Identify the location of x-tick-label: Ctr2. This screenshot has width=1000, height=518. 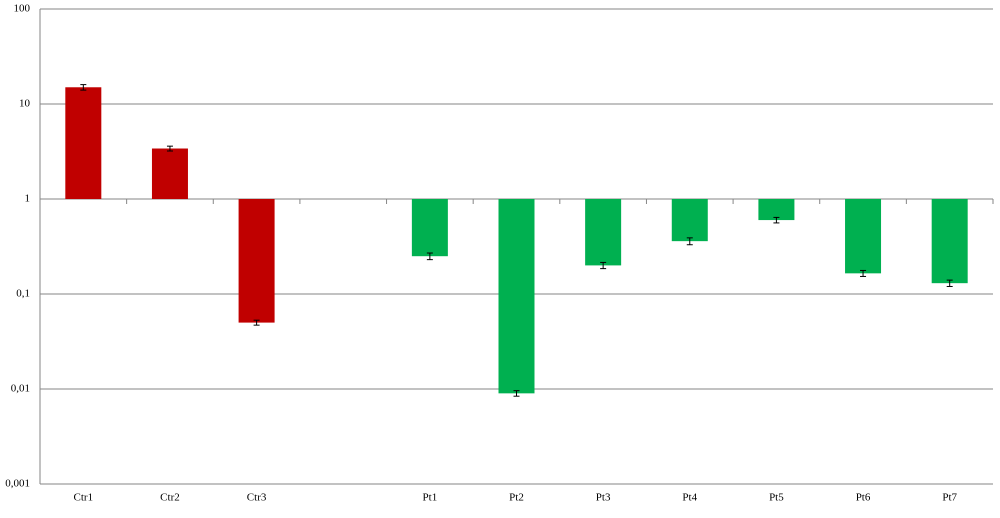
(170, 498).